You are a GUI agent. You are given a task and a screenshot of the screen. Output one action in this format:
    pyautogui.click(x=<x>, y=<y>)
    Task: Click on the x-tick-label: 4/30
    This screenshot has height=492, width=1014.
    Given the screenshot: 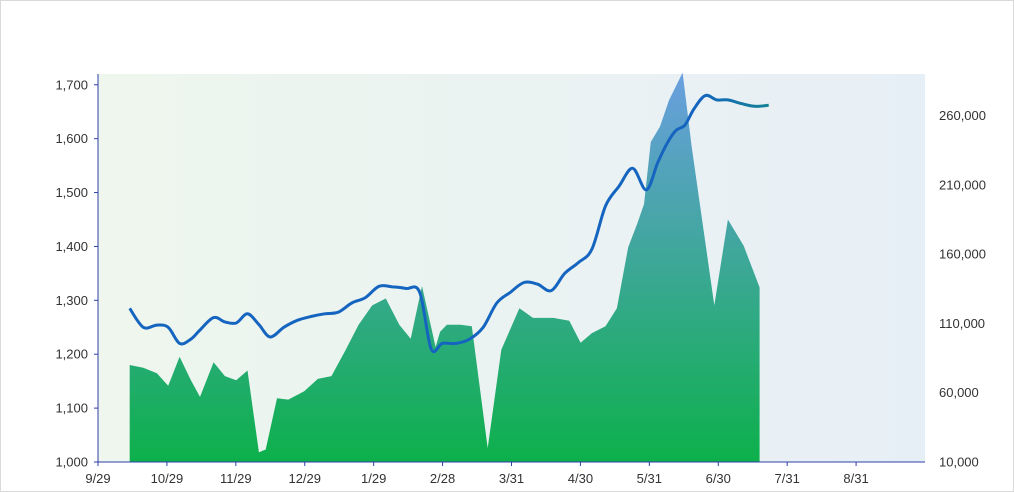 What is the action you would take?
    pyautogui.click(x=580, y=478)
    